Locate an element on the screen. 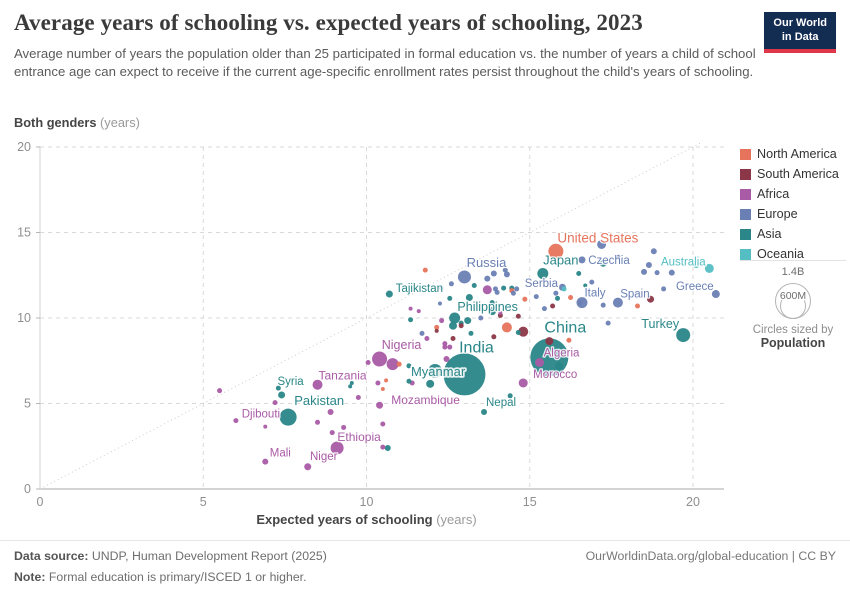  country-label-mozambique: Mozambique is located at coordinates (426, 400).